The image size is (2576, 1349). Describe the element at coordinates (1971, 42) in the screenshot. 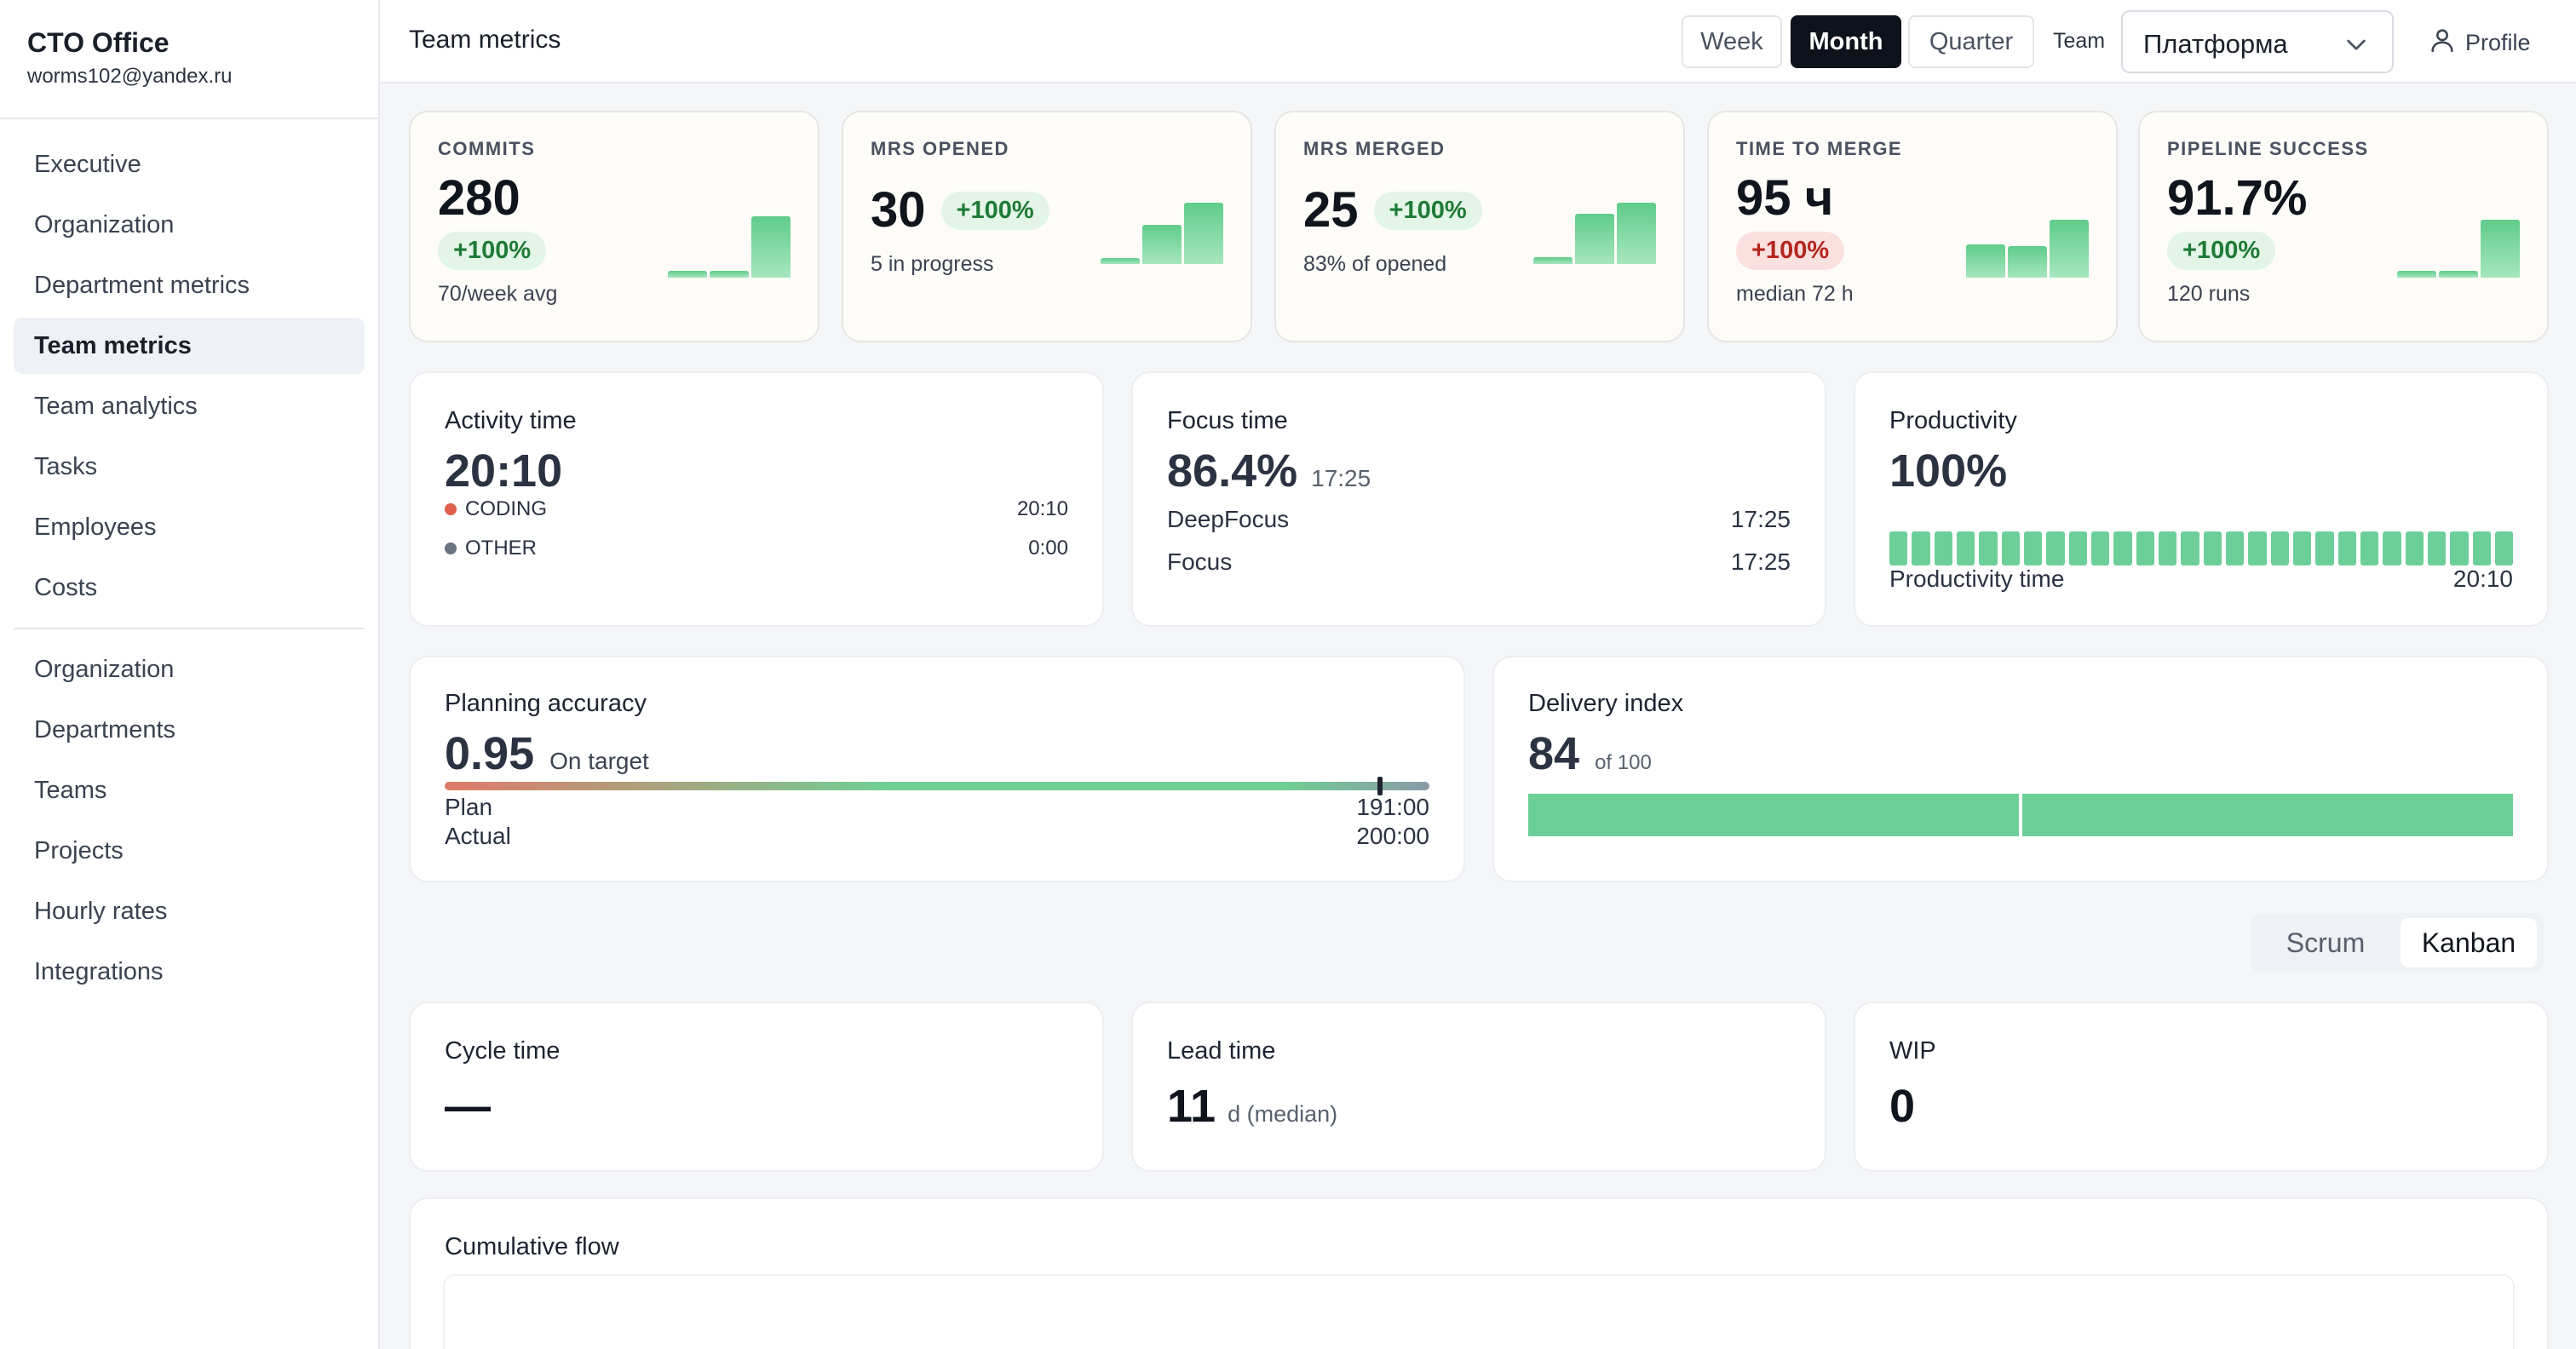

I see `period-quarter-button: Quarter` at that location.